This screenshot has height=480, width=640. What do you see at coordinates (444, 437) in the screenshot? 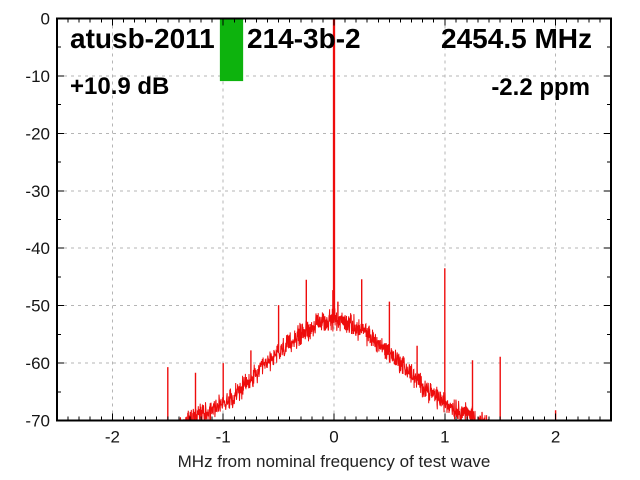
I see `x-tick-label: 1` at bounding box center [444, 437].